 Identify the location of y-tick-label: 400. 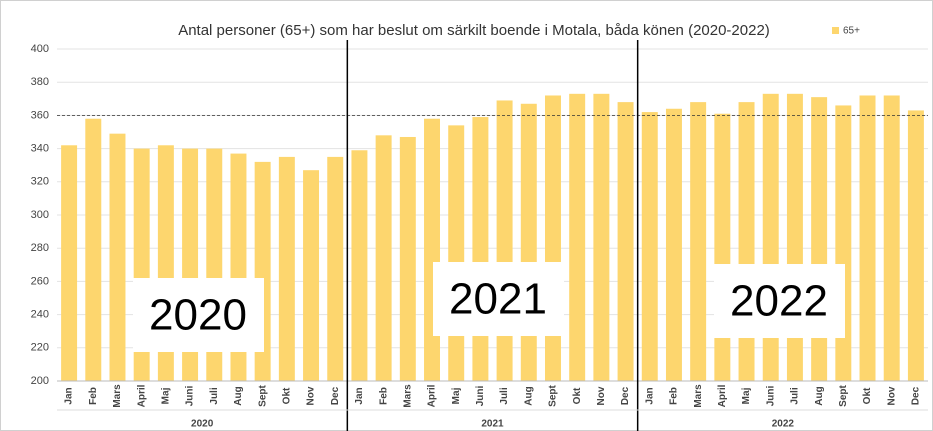
(40, 49).